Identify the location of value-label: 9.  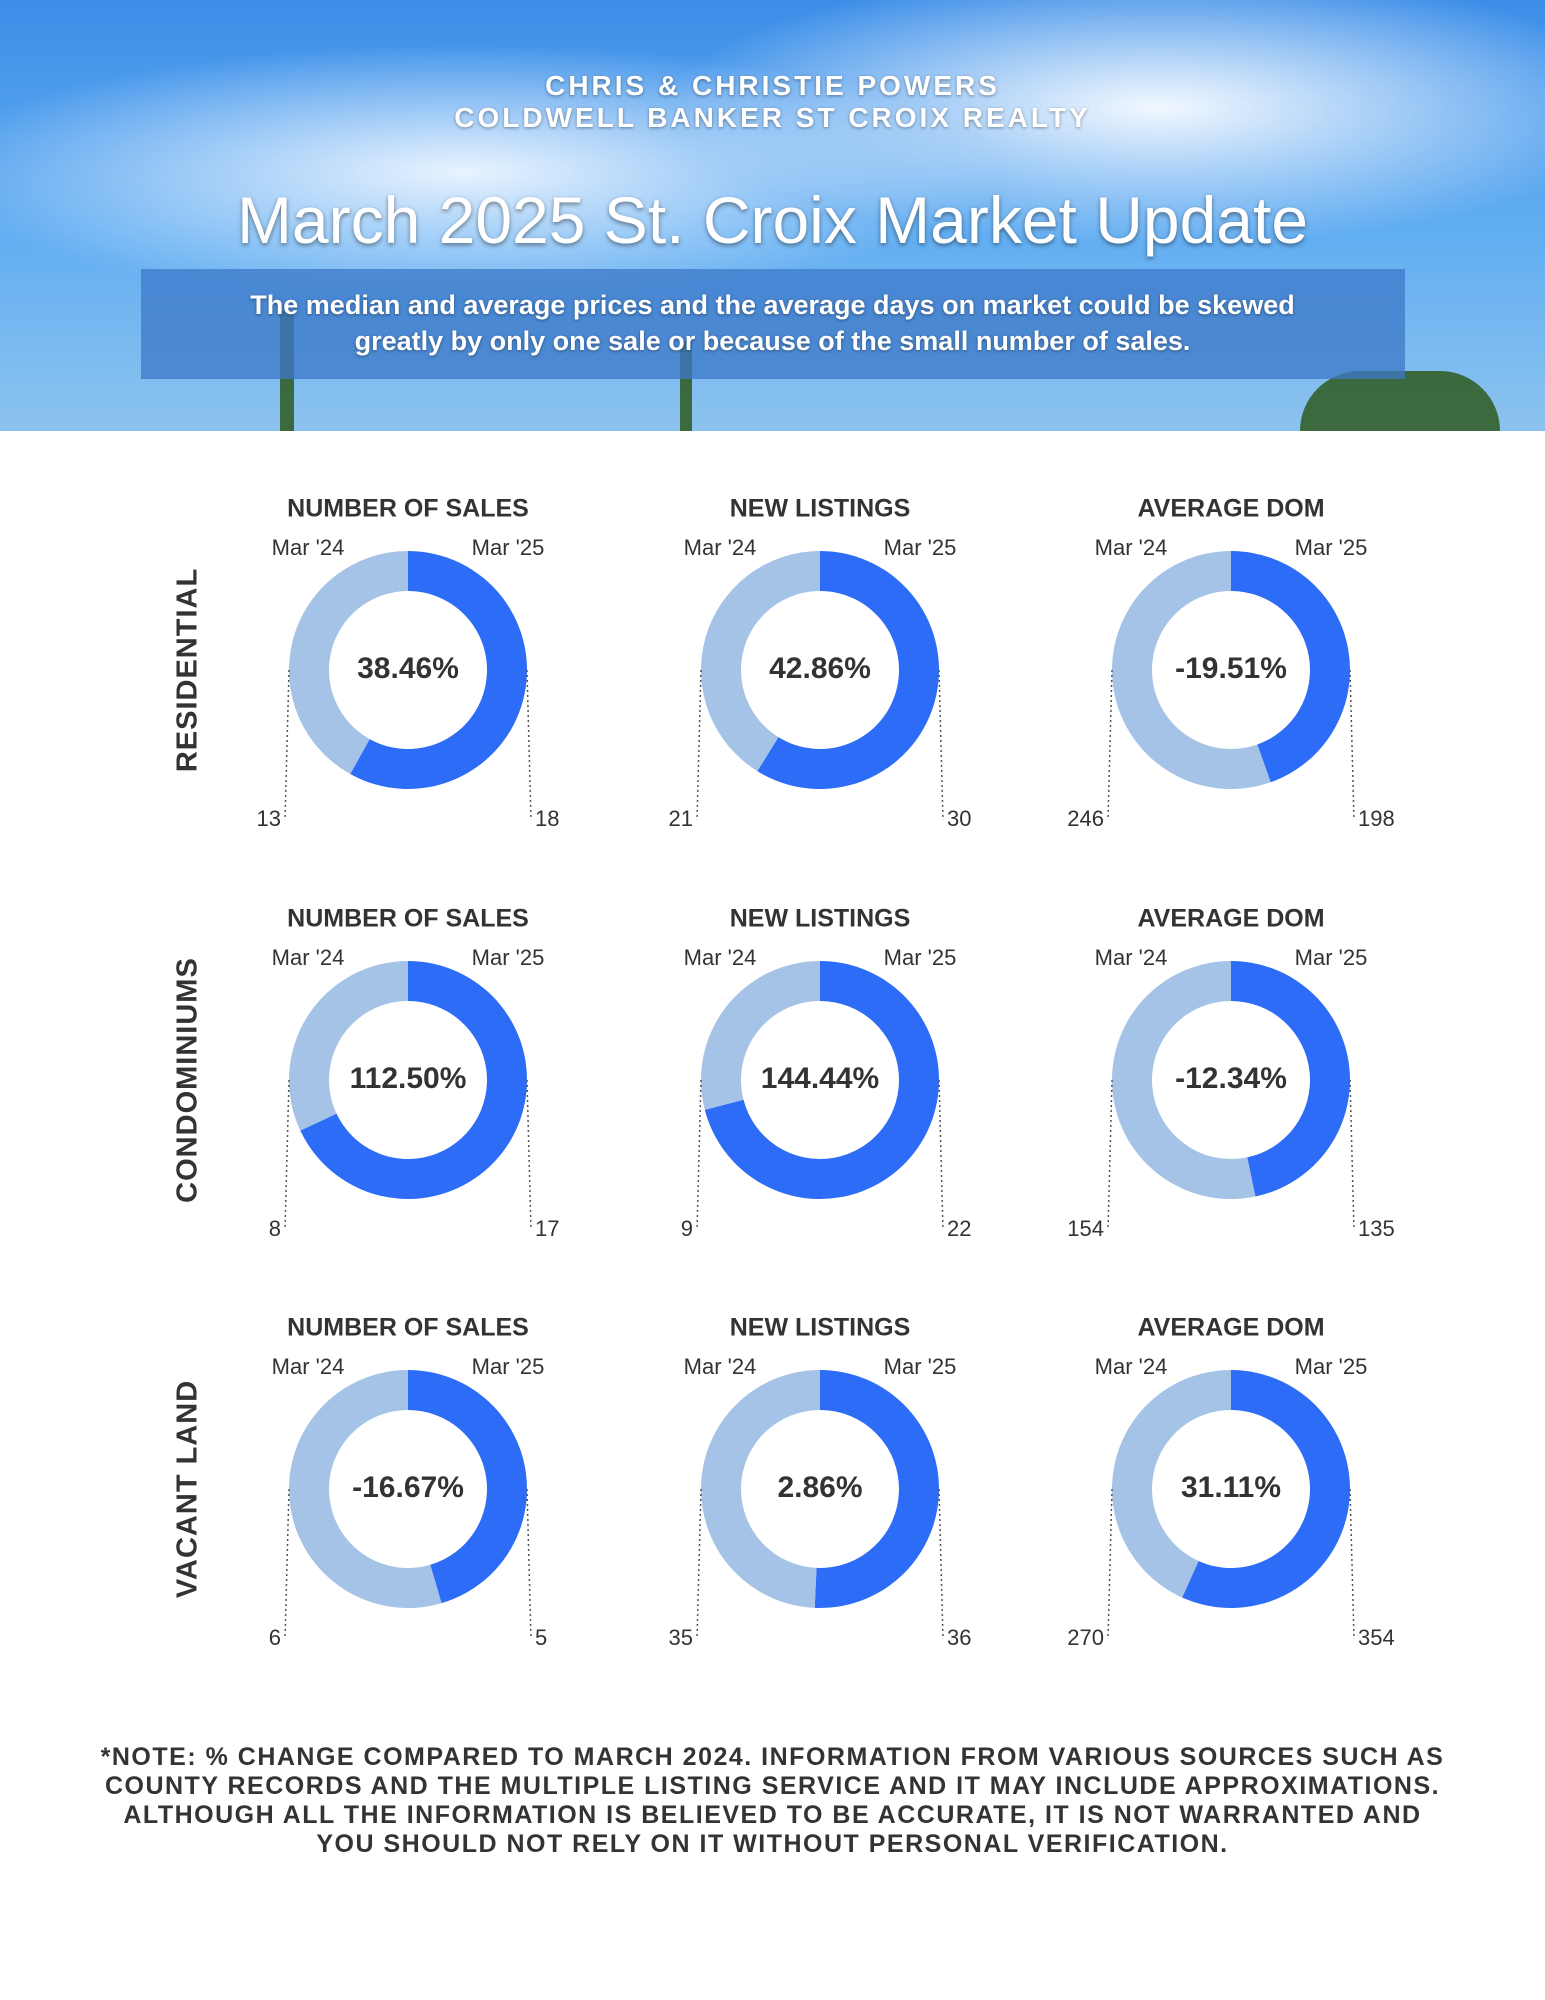
(687, 1228).